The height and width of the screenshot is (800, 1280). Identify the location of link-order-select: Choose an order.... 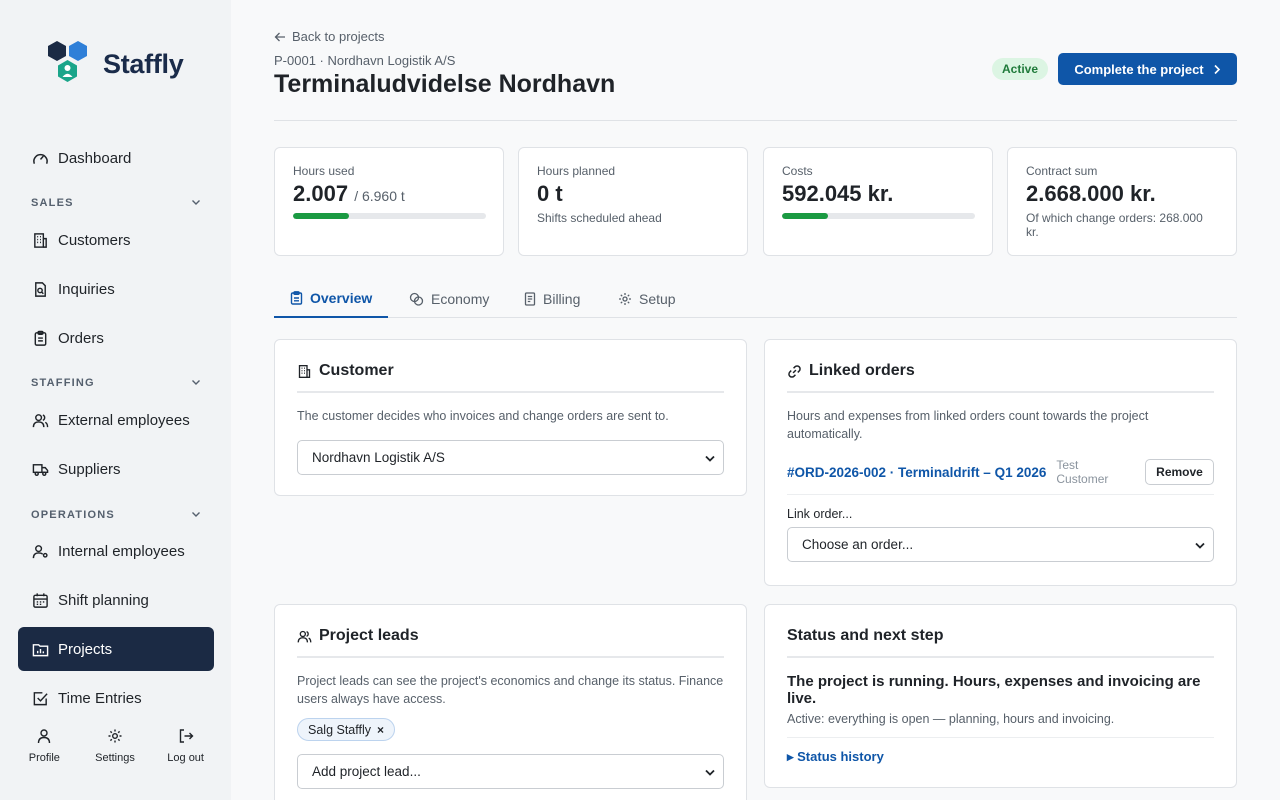
(1000, 544).